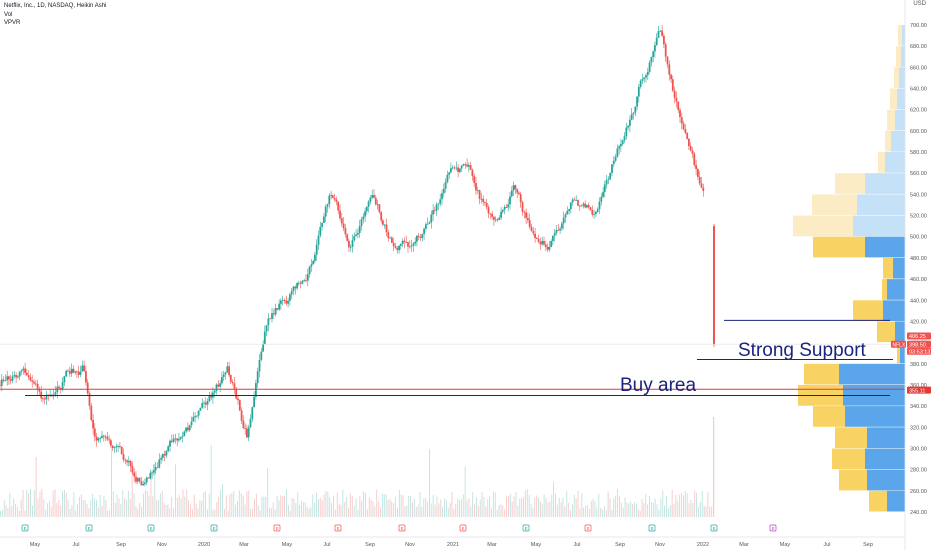 Image resolution: width=932 pixels, height=555 pixels. What do you see at coordinates (785, 545) in the screenshot?
I see `x-tick-label: May` at bounding box center [785, 545].